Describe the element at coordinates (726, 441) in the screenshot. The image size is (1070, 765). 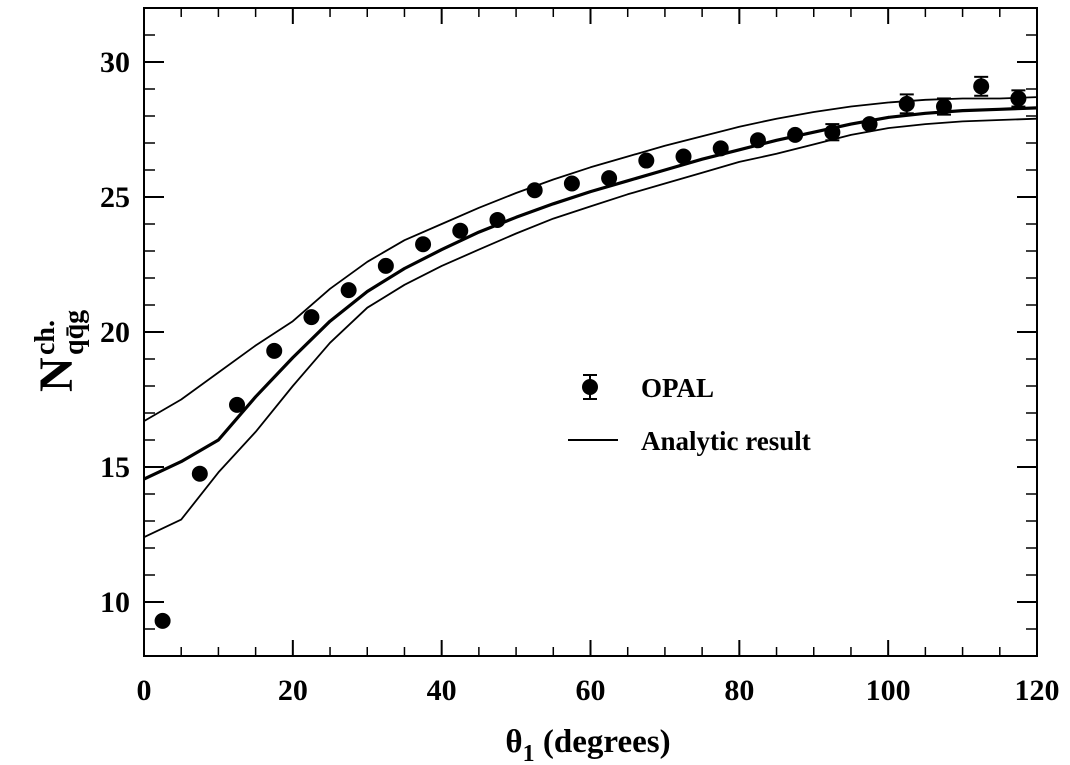
I see `legend-label-analytic: Analytic result` at that location.